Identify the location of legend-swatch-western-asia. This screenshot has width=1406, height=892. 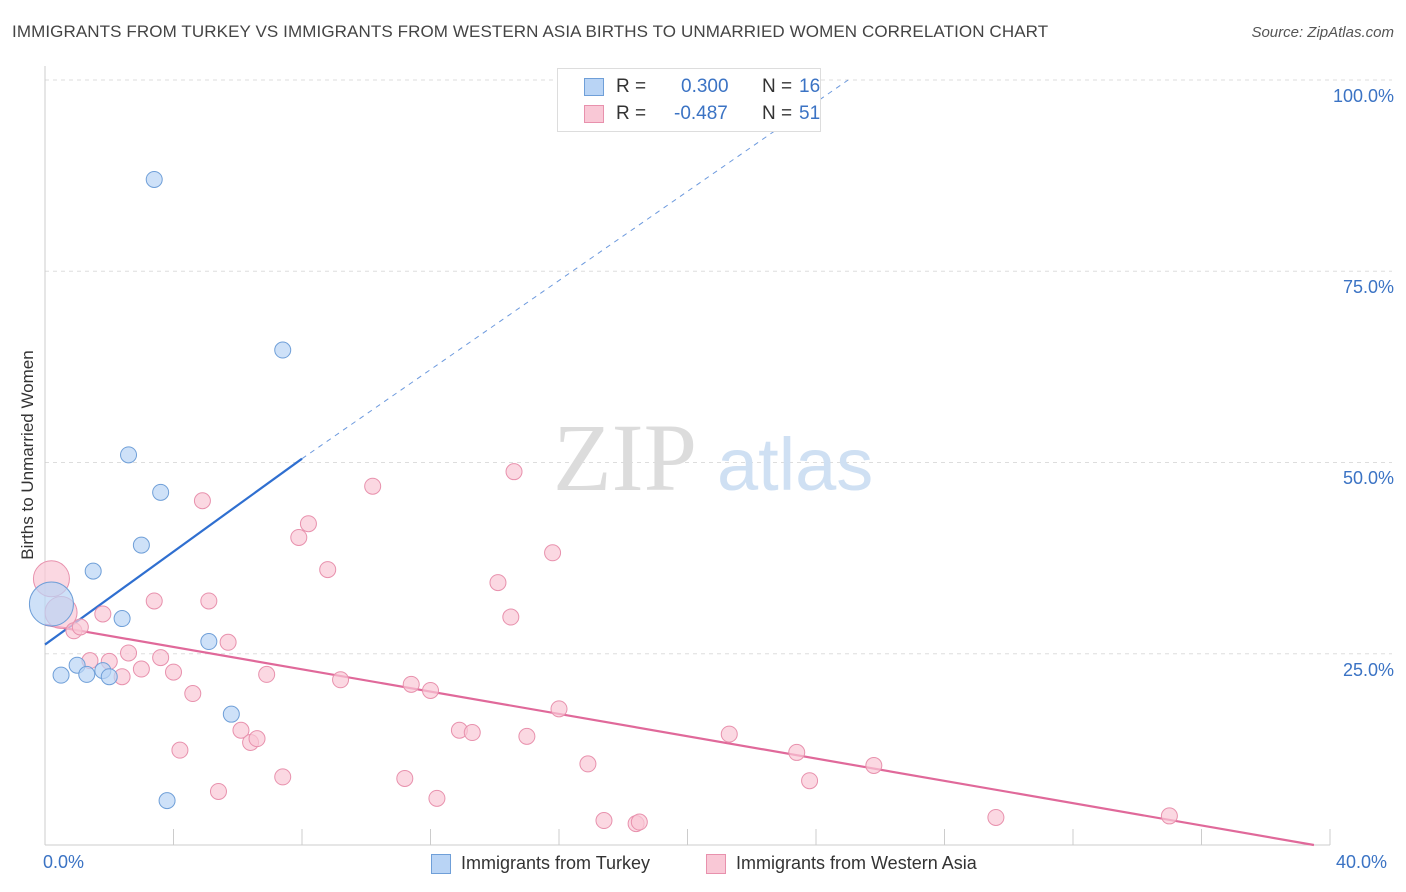
(594, 114).